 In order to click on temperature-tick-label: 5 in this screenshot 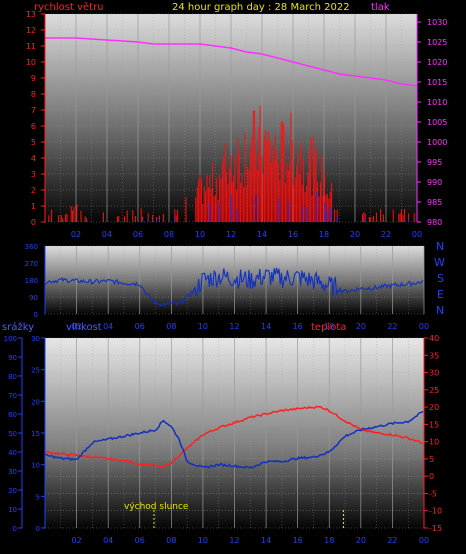, I will do `click(431, 459)`.